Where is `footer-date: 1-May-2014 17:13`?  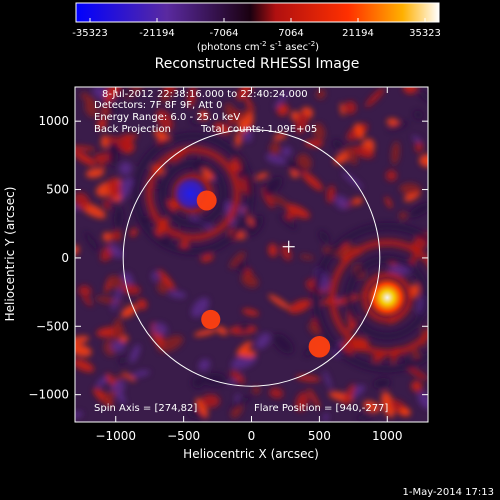 footer-date: 1-May-2014 17:13 is located at coordinates (448, 492).